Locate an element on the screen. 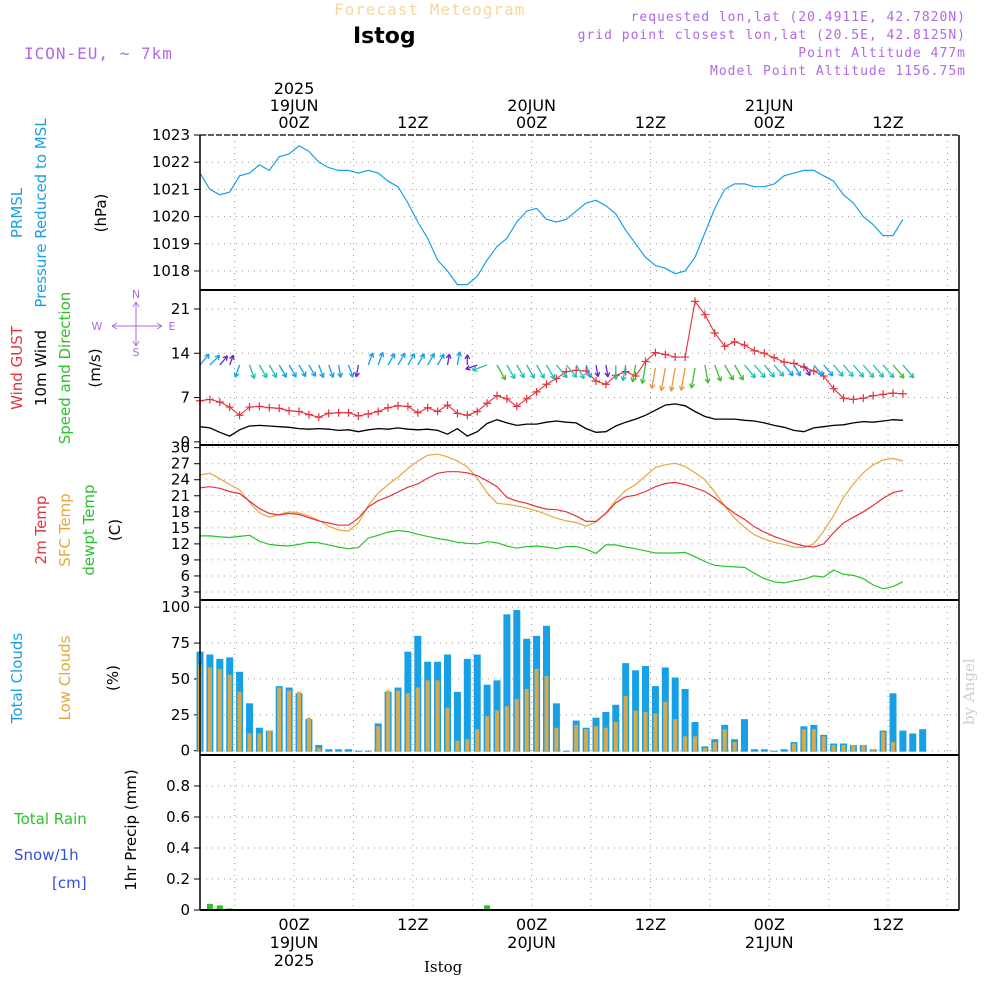  rain-bar is located at coordinates (209, 906).